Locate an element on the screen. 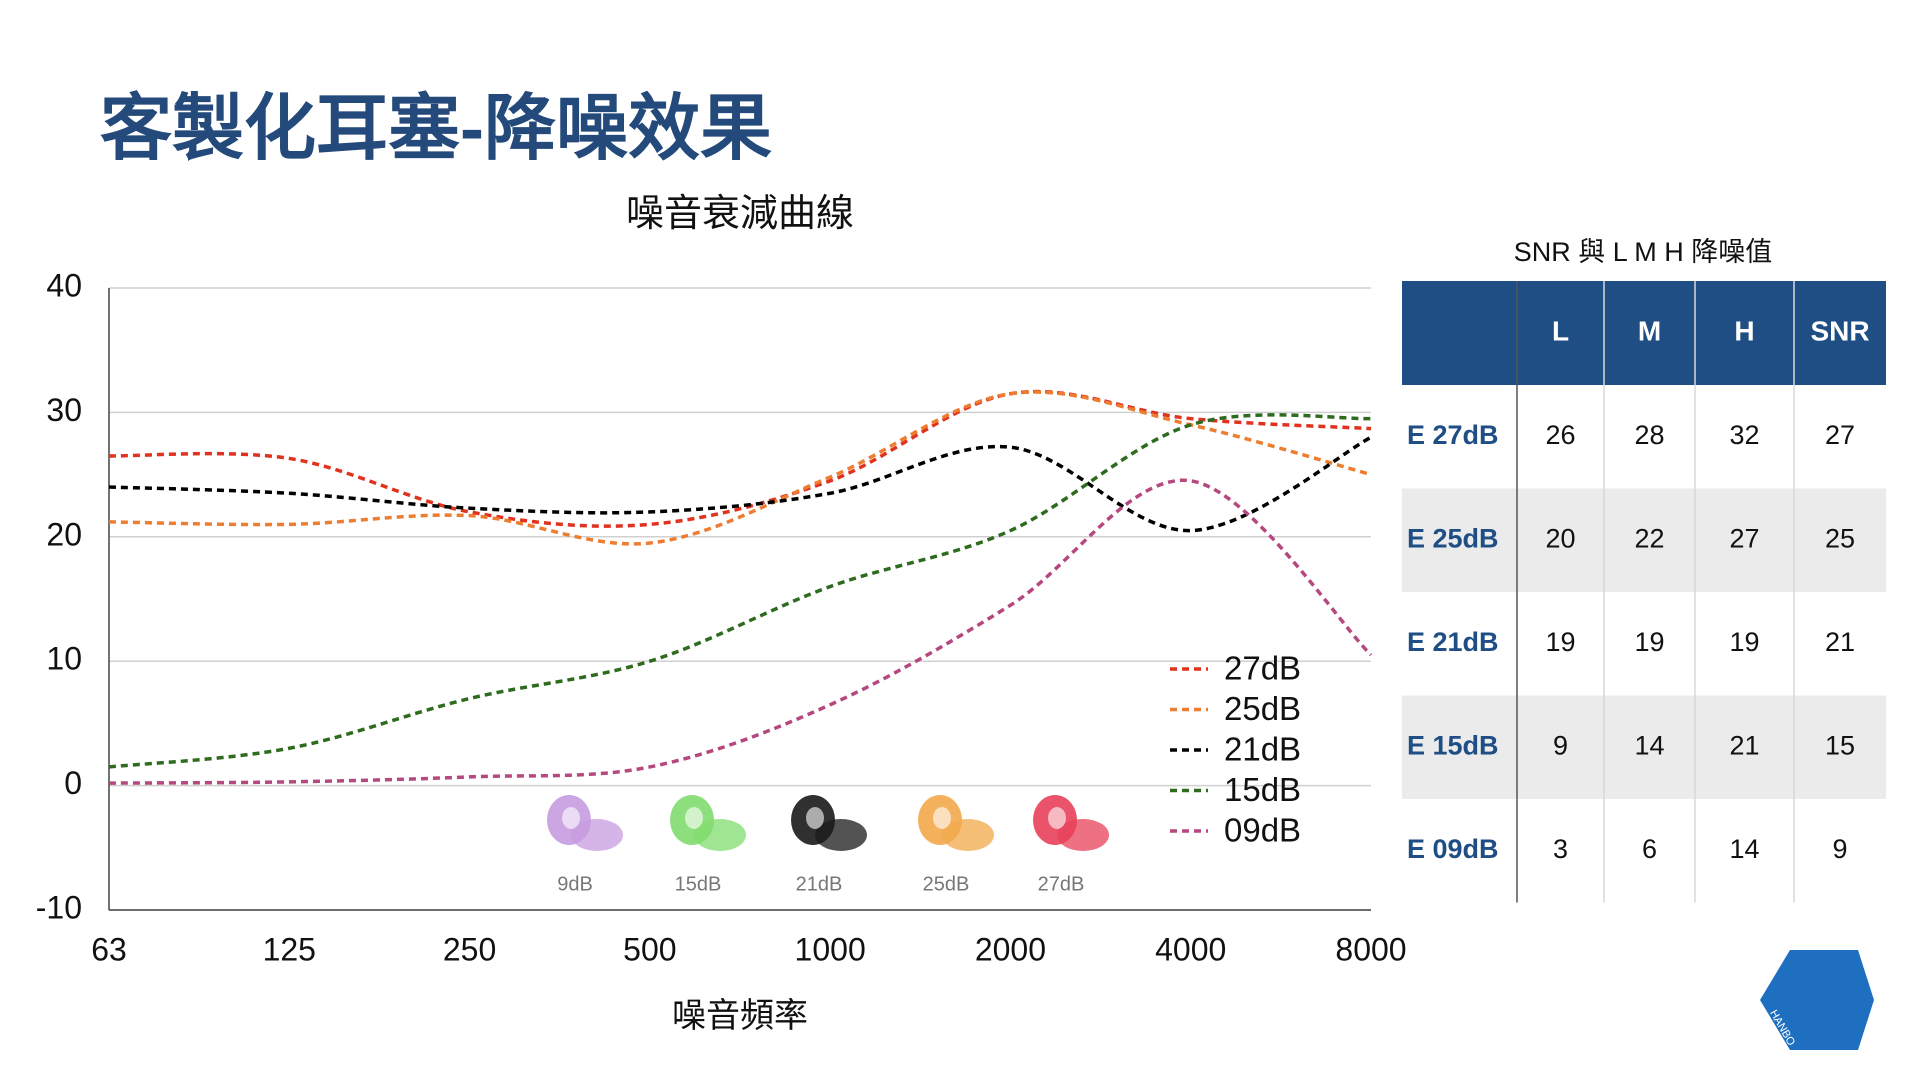 Image resolution: width=1920 pixels, height=1080 pixels. x-axis-label: 噪音頻率 is located at coordinates (740, 1016).